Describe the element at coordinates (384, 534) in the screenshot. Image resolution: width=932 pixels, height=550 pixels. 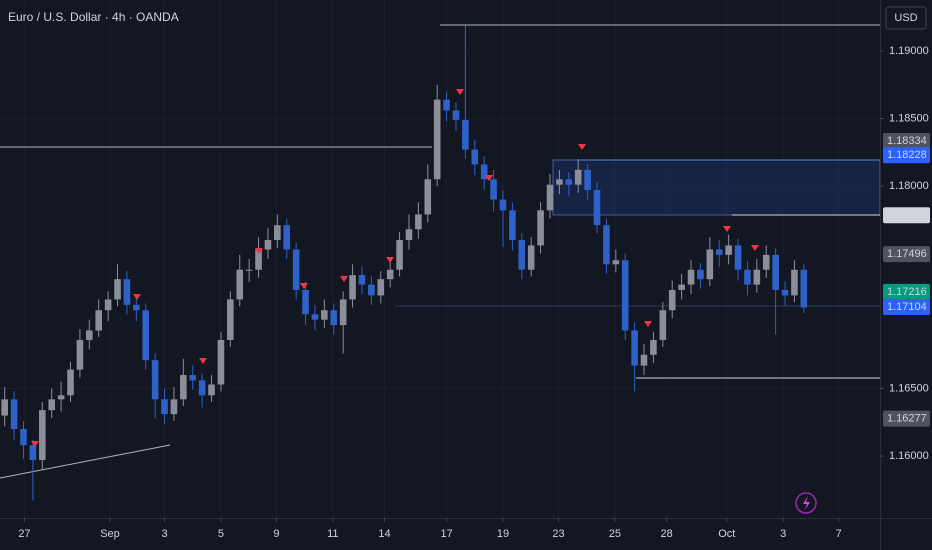
I see `x-tick-label: 14` at that location.